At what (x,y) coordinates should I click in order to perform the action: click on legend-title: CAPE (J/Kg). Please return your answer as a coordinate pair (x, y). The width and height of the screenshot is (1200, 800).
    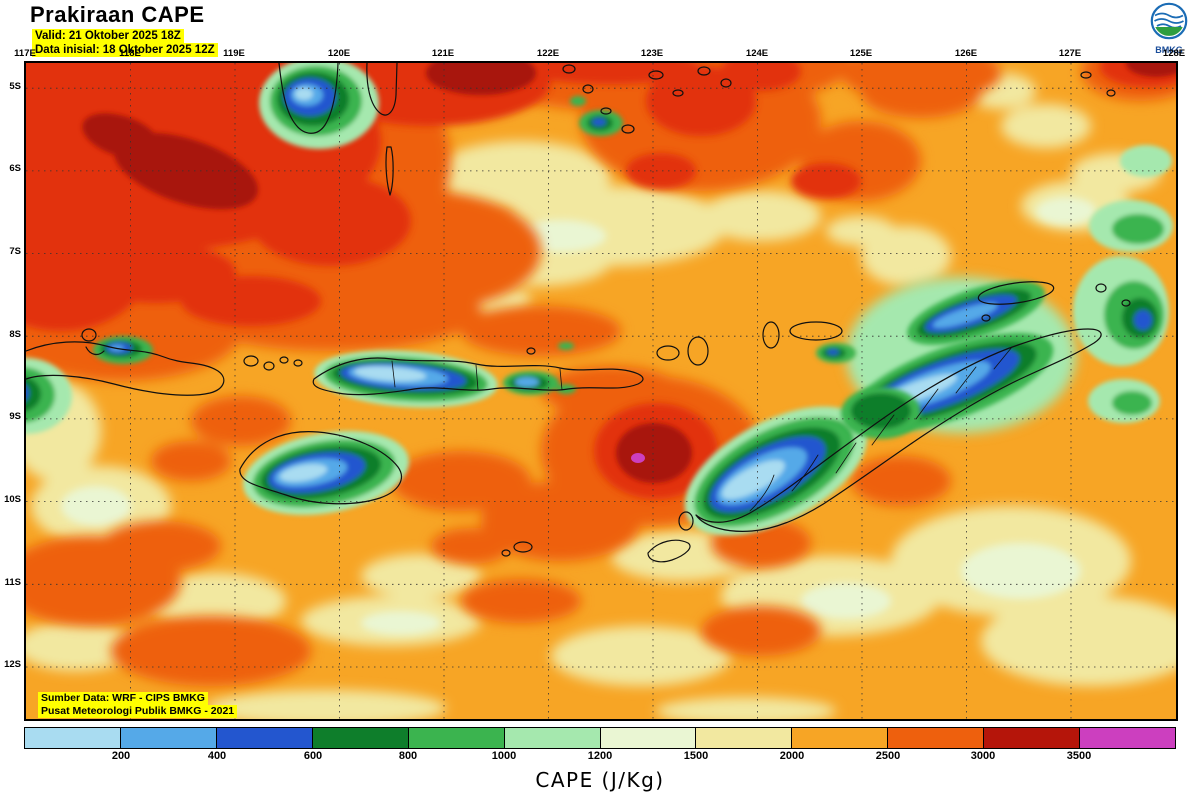
    Looking at the image, I should click on (600, 780).